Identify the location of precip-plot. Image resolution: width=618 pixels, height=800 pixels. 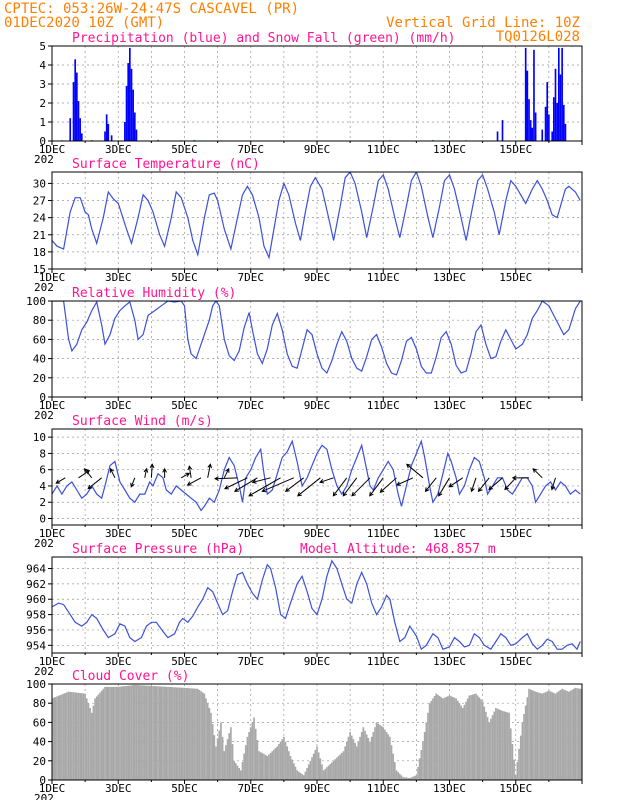
(314, 94).